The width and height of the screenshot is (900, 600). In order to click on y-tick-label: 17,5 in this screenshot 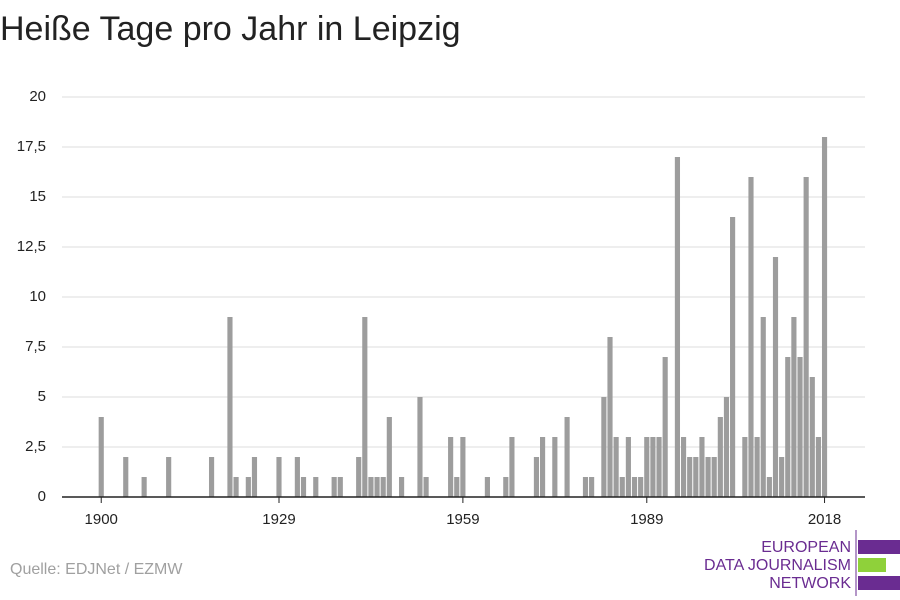, I will do `click(31, 146)`.